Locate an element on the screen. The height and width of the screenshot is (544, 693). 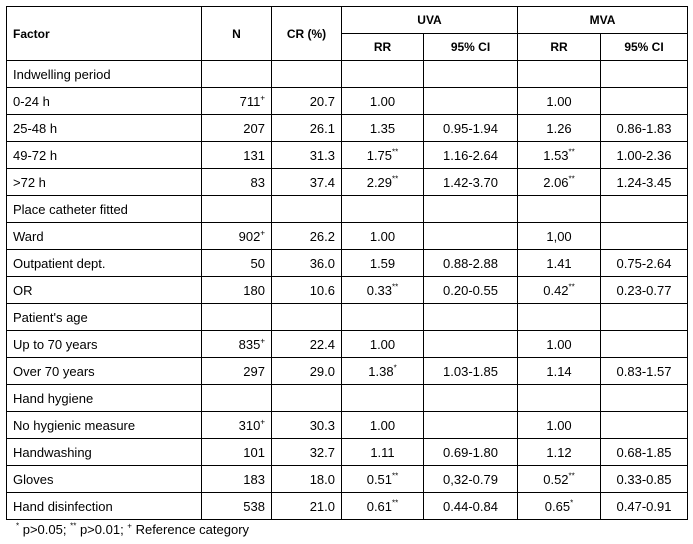
mva-ci-cell-text: 0.23-0.77 is located at coordinates (644, 290).